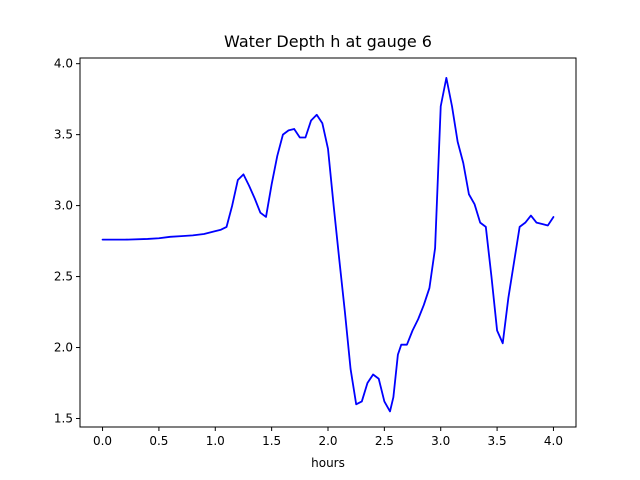  Describe the element at coordinates (328, 41) in the screenshot. I see `chart-title: Water Depth h at gauge 6` at that location.